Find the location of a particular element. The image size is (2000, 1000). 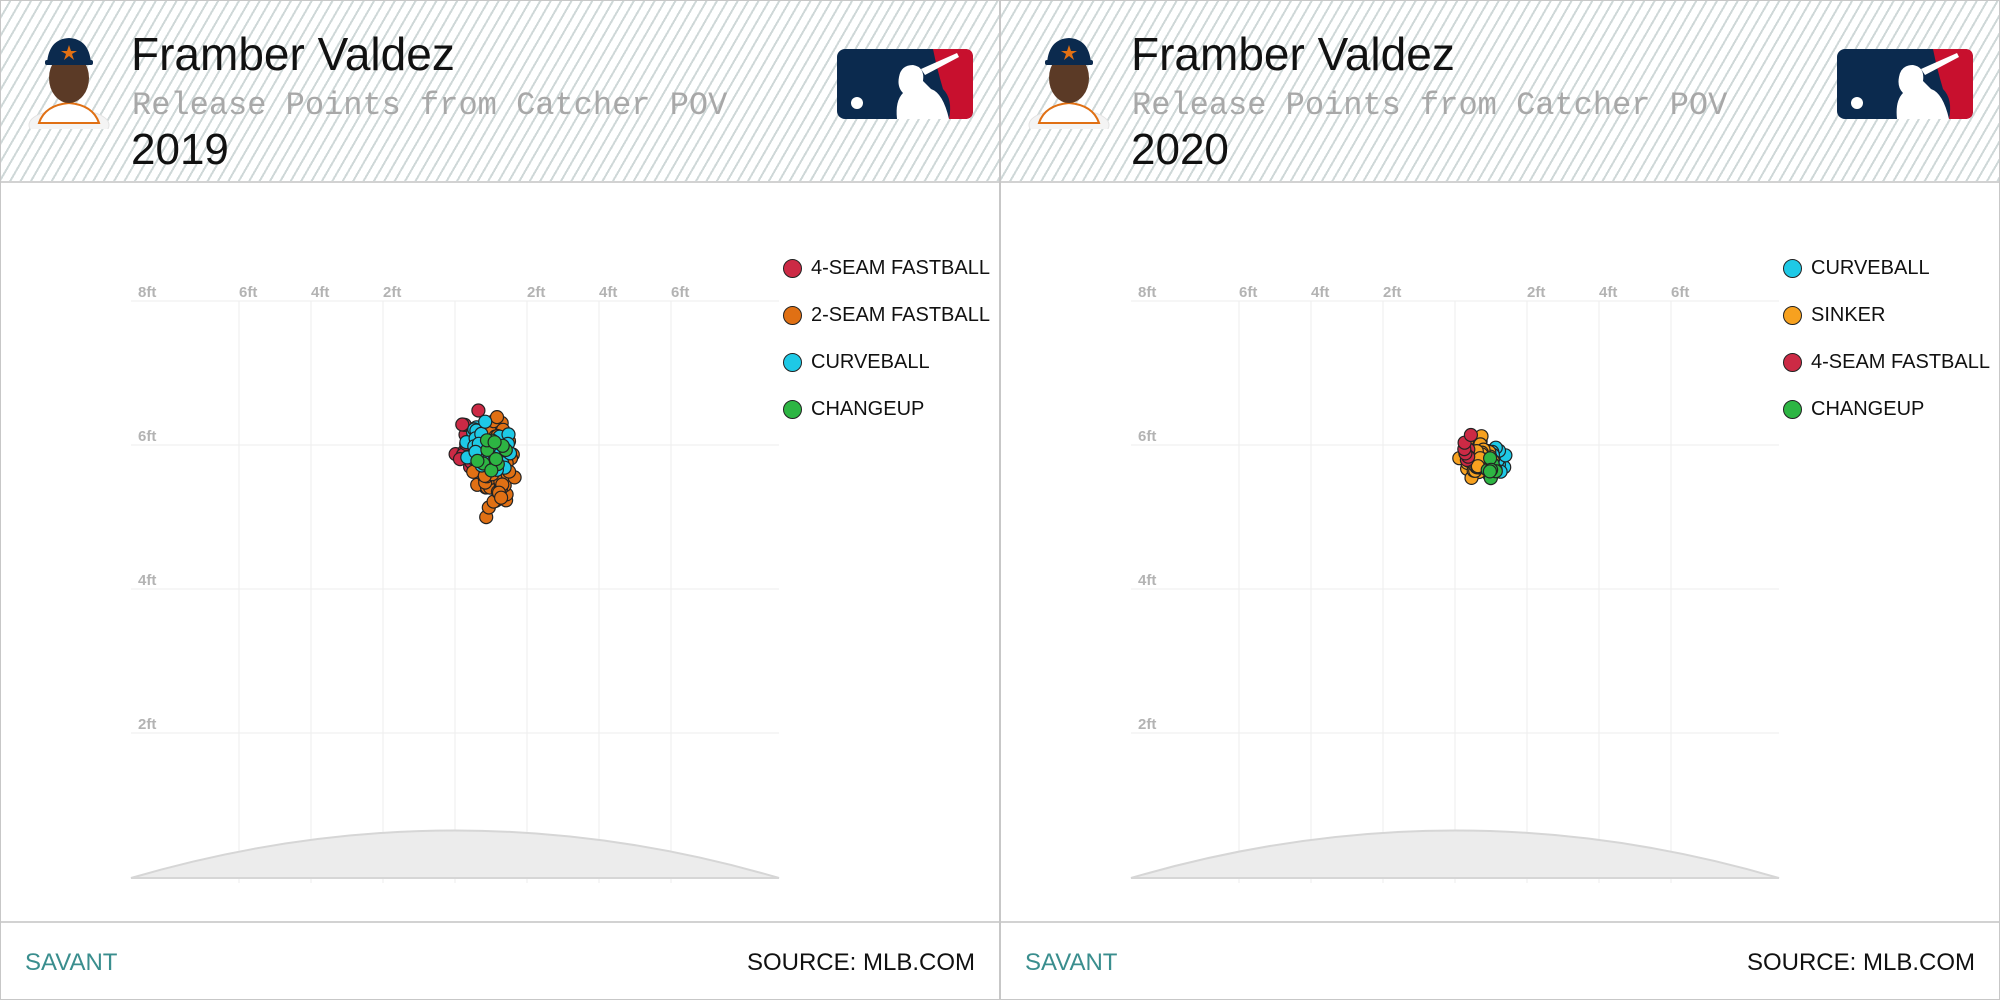

season-label: 2020 is located at coordinates (1180, 149).